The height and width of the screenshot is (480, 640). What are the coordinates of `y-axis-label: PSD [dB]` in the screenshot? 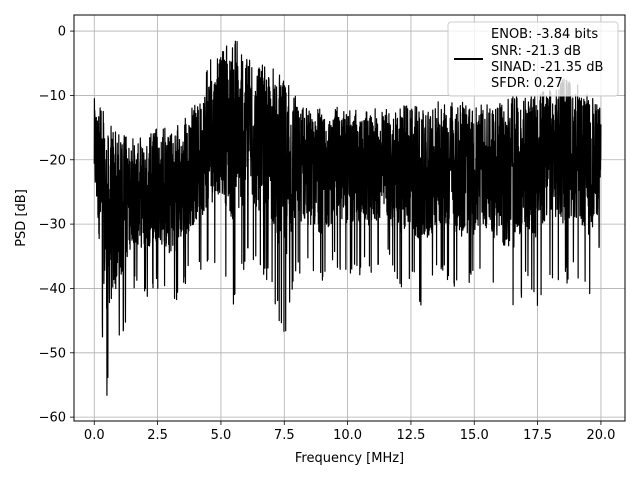 It's located at (21, 218).